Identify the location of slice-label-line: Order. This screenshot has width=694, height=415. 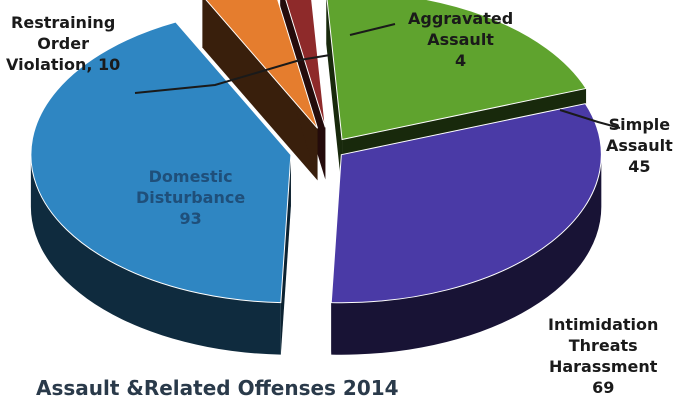
(63, 43).